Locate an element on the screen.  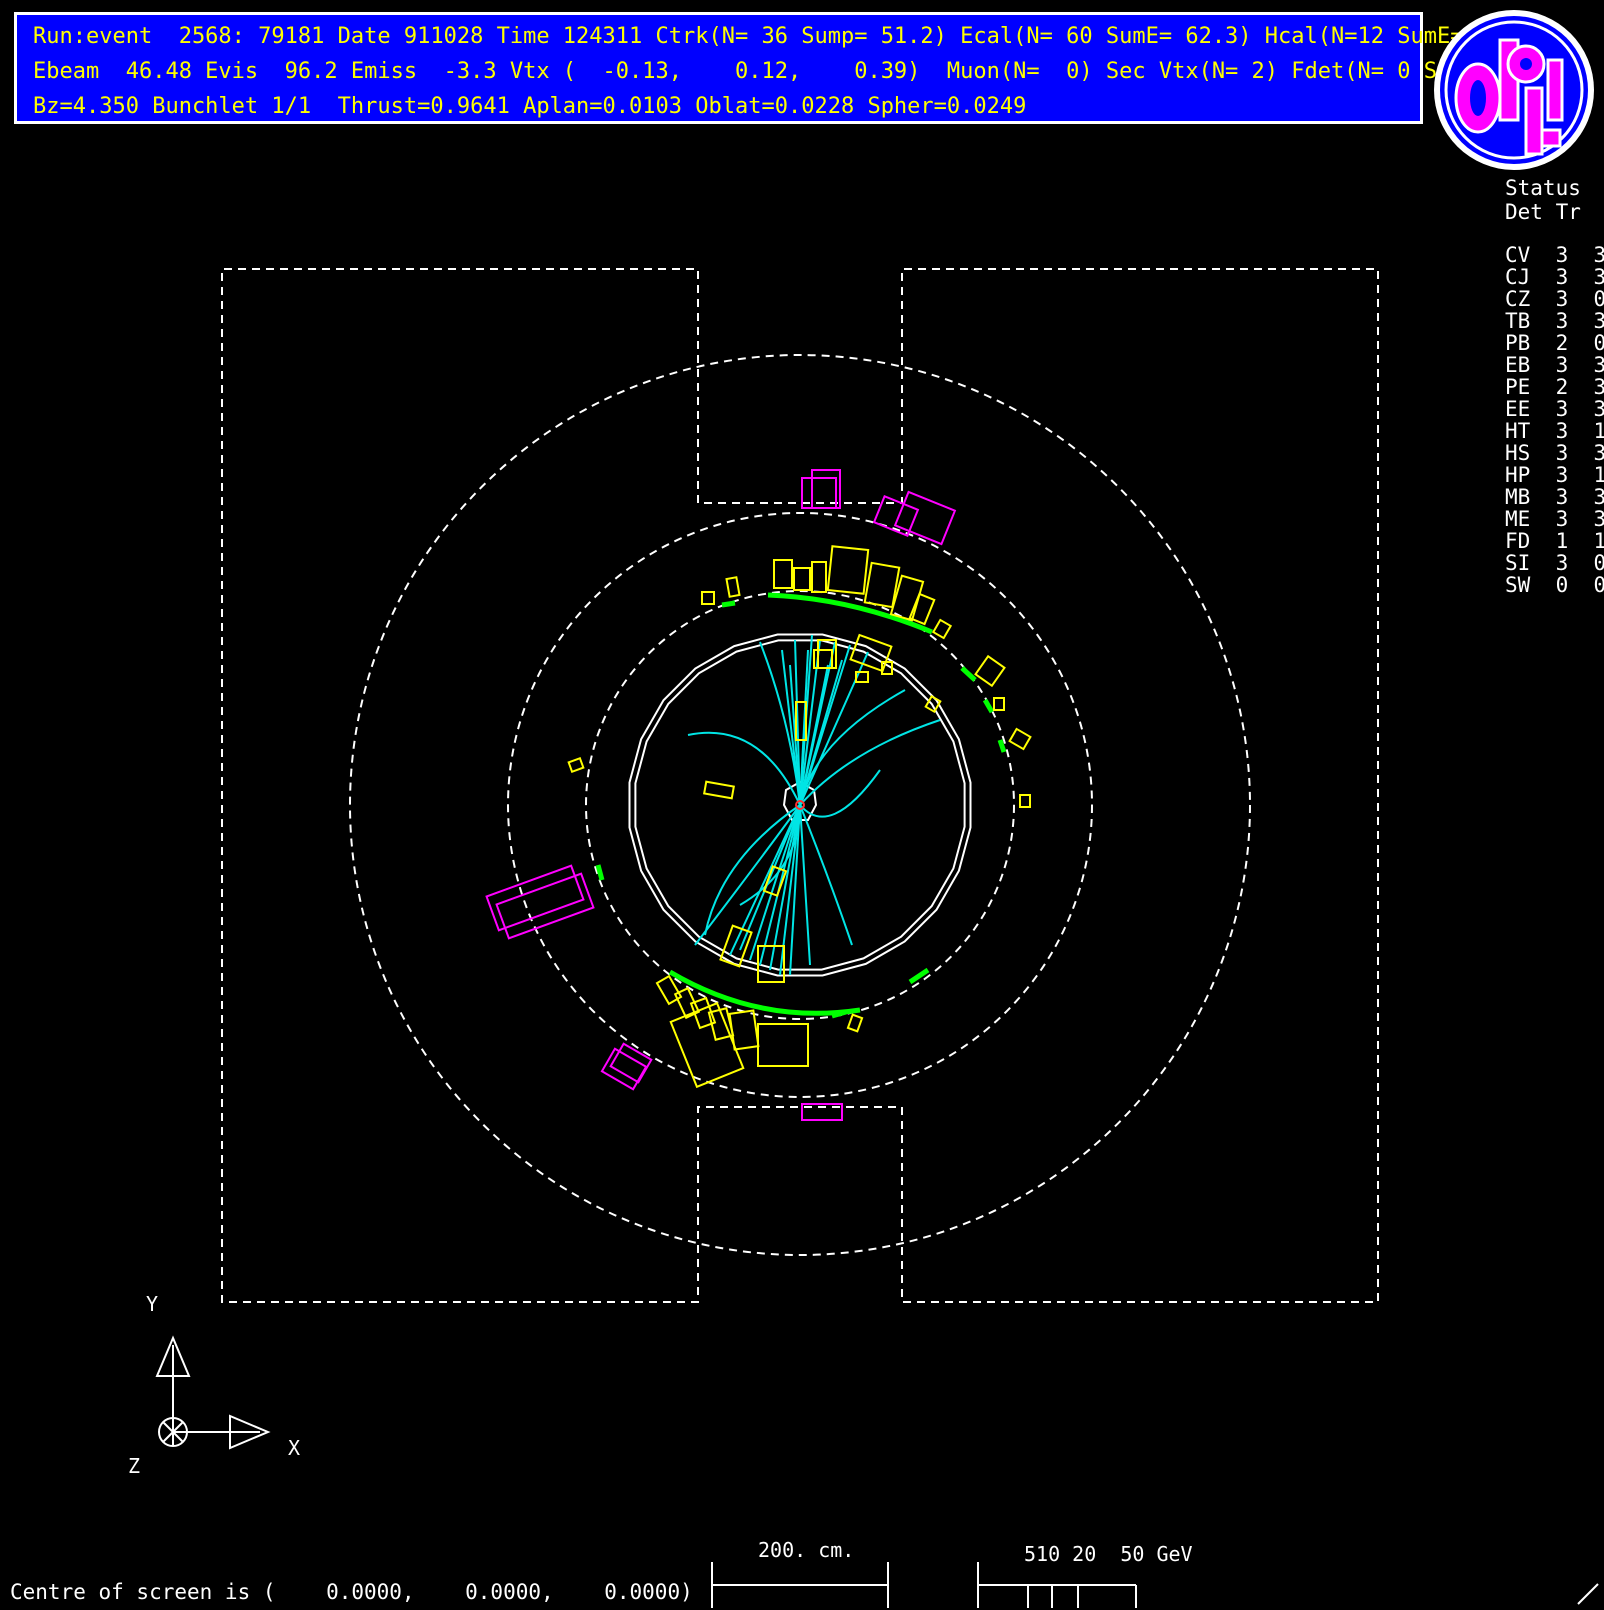
axis-y-label: Y is located at coordinates (152, 1304).